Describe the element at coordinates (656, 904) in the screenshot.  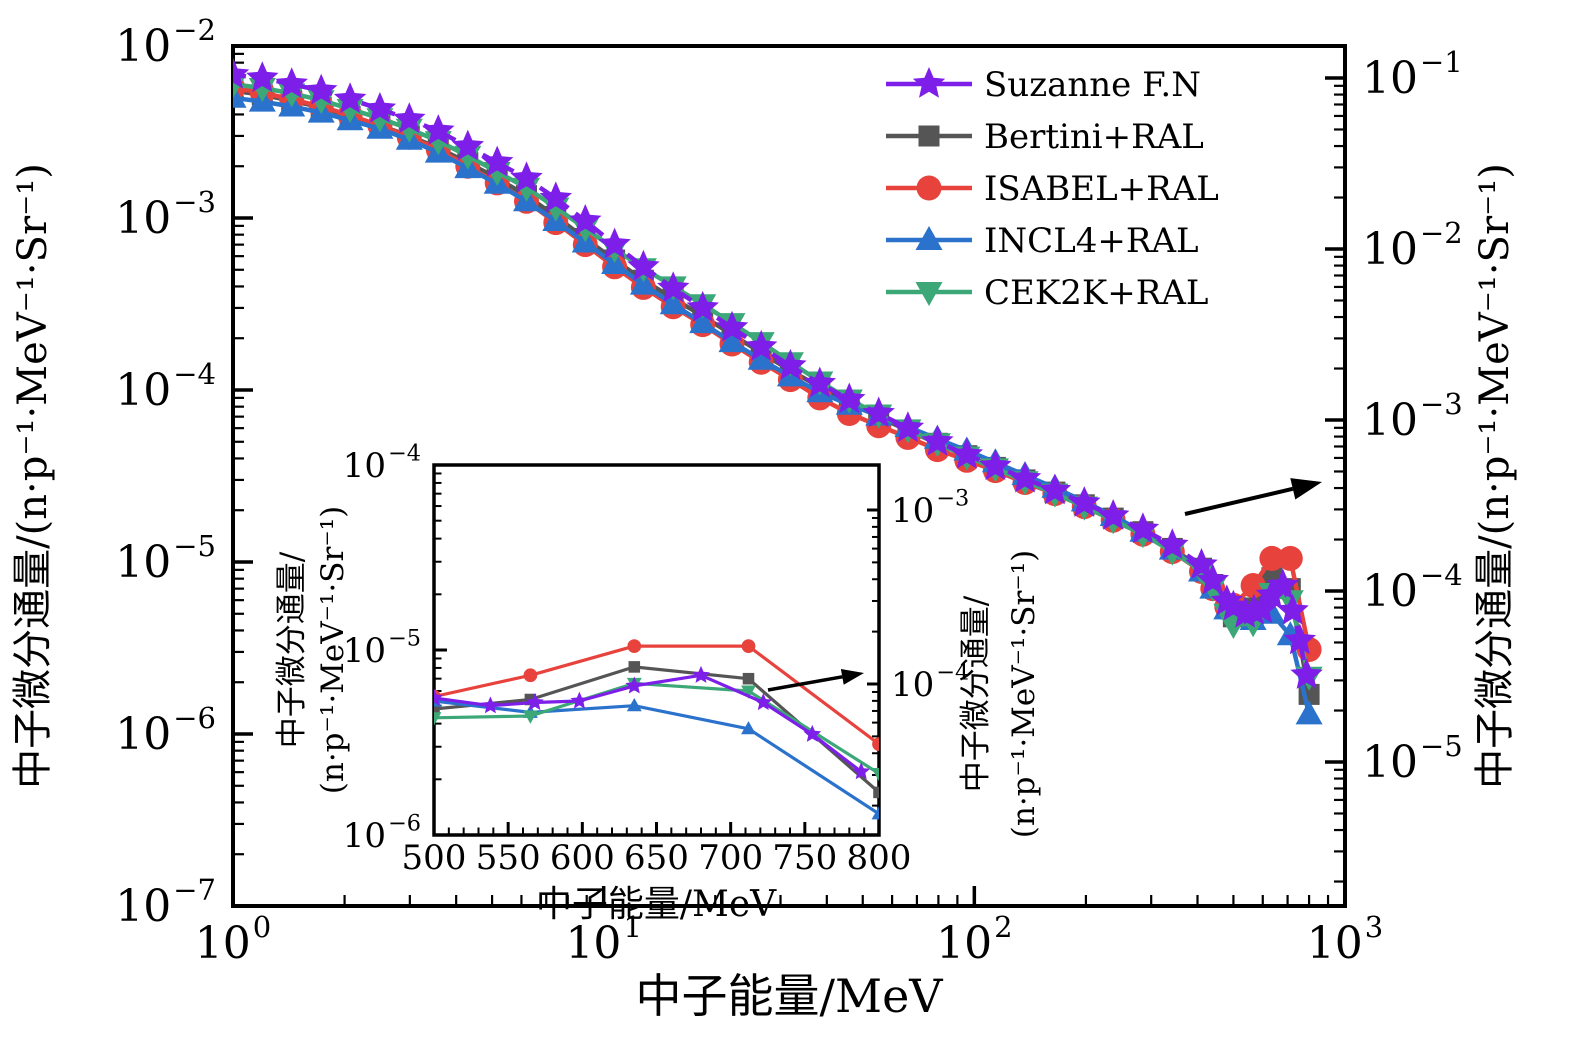
I see `inset-x-axis-title: 中子能量/MeV` at that location.